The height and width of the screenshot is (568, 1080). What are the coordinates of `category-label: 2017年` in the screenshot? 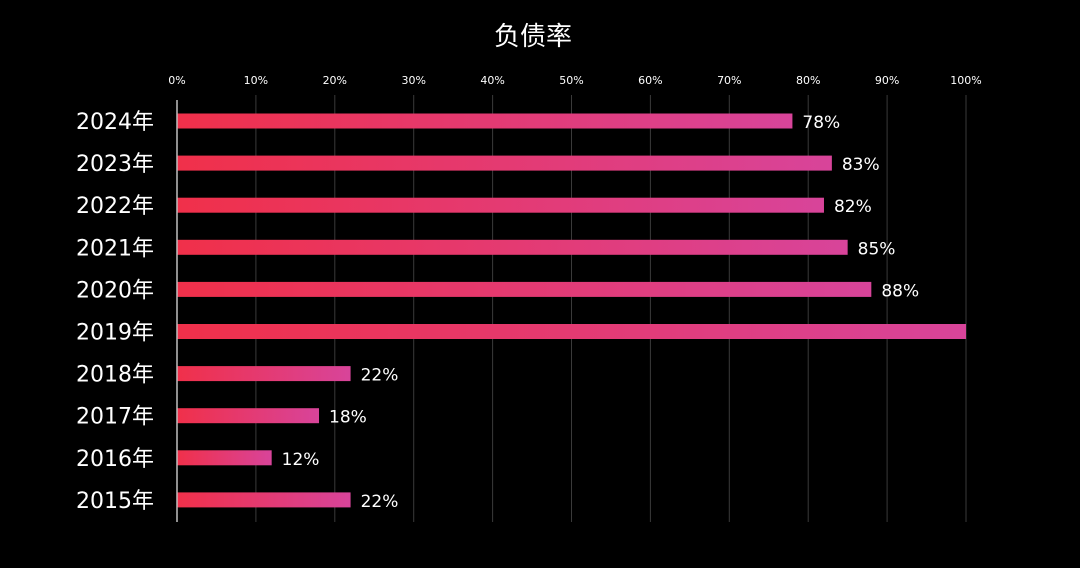 It's located at (115, 417).